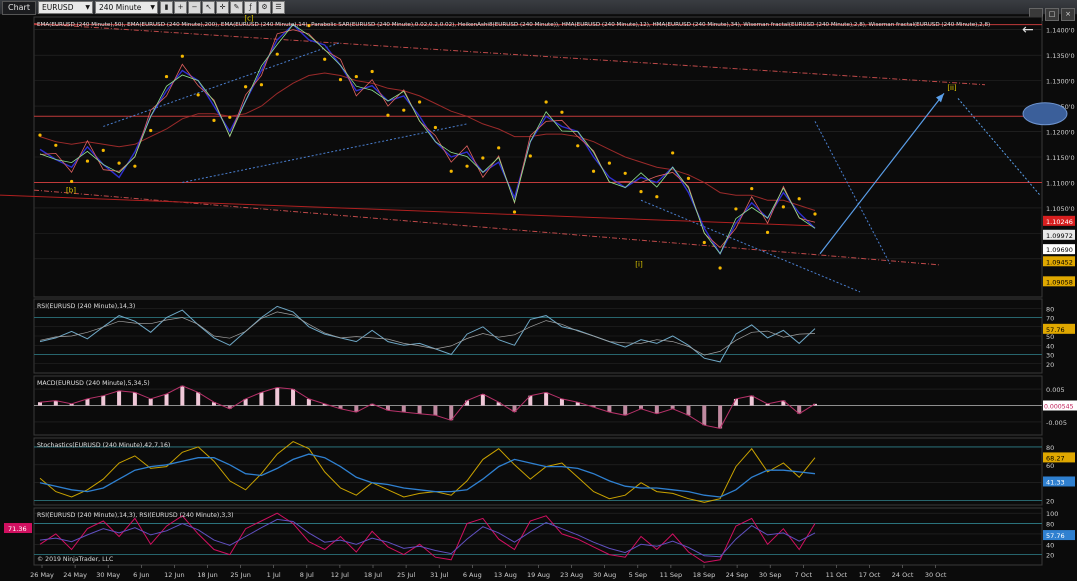 This screenshot has height=581, width=1077. Describe the element at coordinates (1060, 158) in the screenshot. I see `y-tick-label: 1.1150'0` at that location.